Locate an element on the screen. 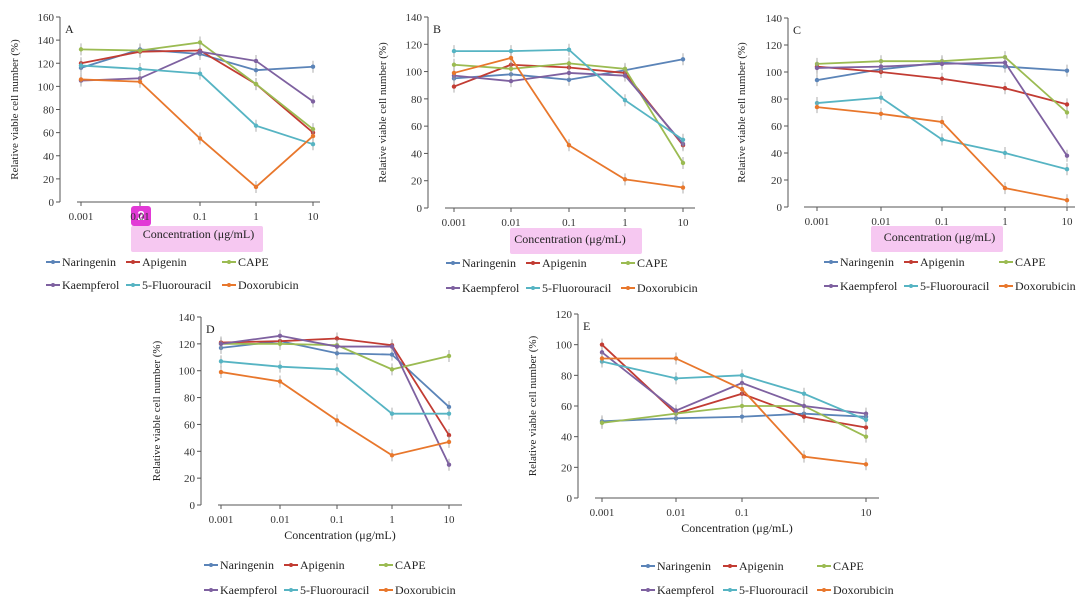  highlight-xlabel-a is located at coordinates (197, 239).